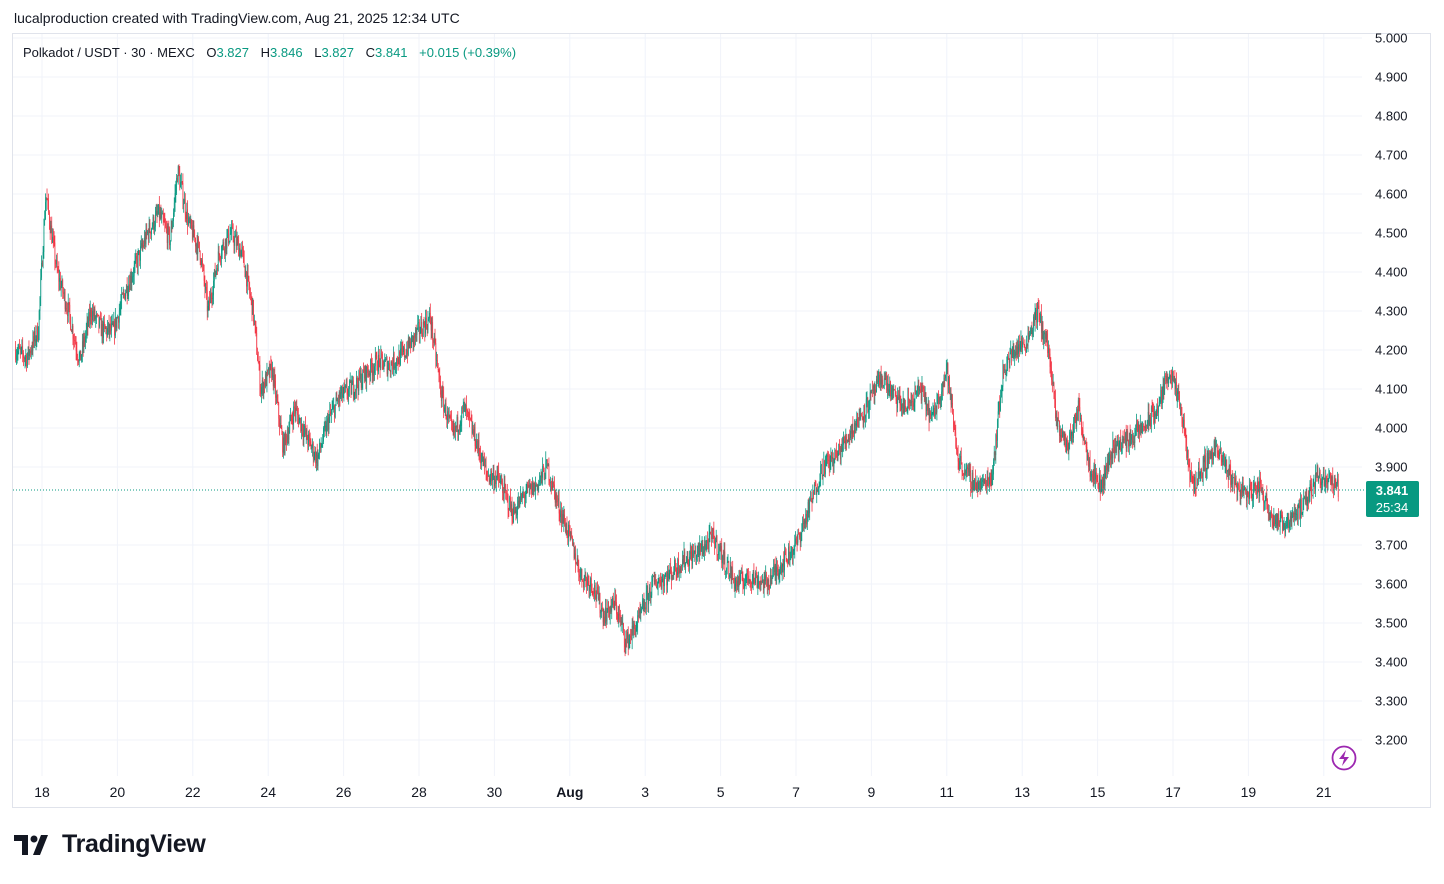 Image resolution: width=1444 pixels, height=884 pixels. I want to click on tradingview-brand: TradingView, so click(110, 844).